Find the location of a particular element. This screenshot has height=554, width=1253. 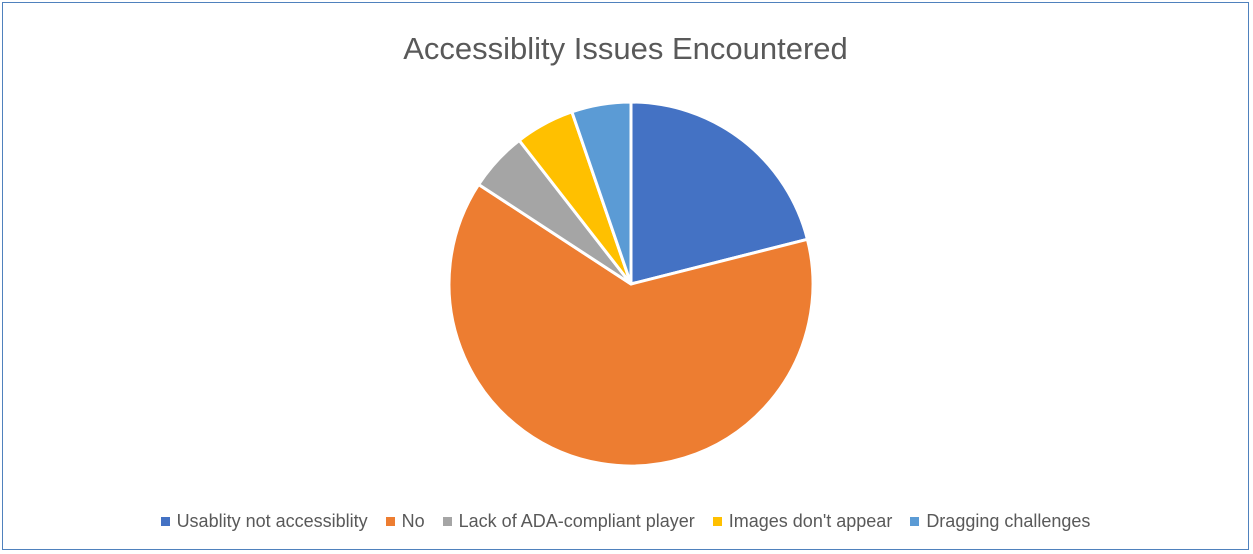

legend-item-ada-player: Lack of ADA-compliant player is located at coordinates (569, 521).